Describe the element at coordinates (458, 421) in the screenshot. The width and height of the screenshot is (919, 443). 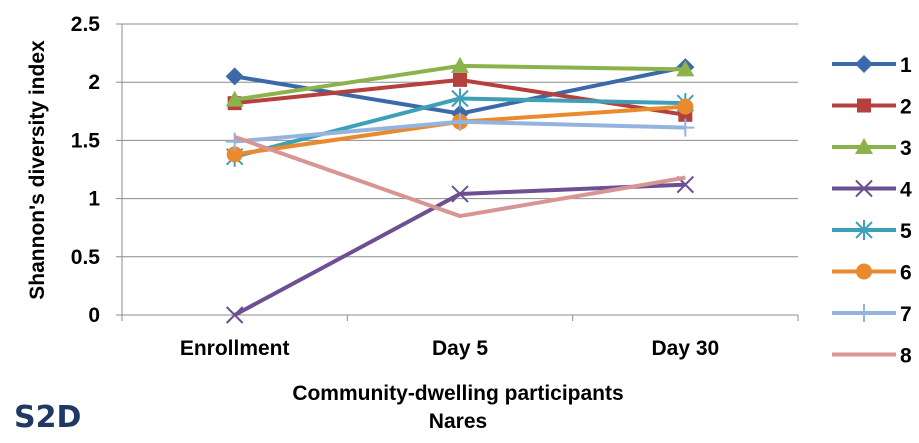
I see `x-axis-label-line-2: Nares` at that location.